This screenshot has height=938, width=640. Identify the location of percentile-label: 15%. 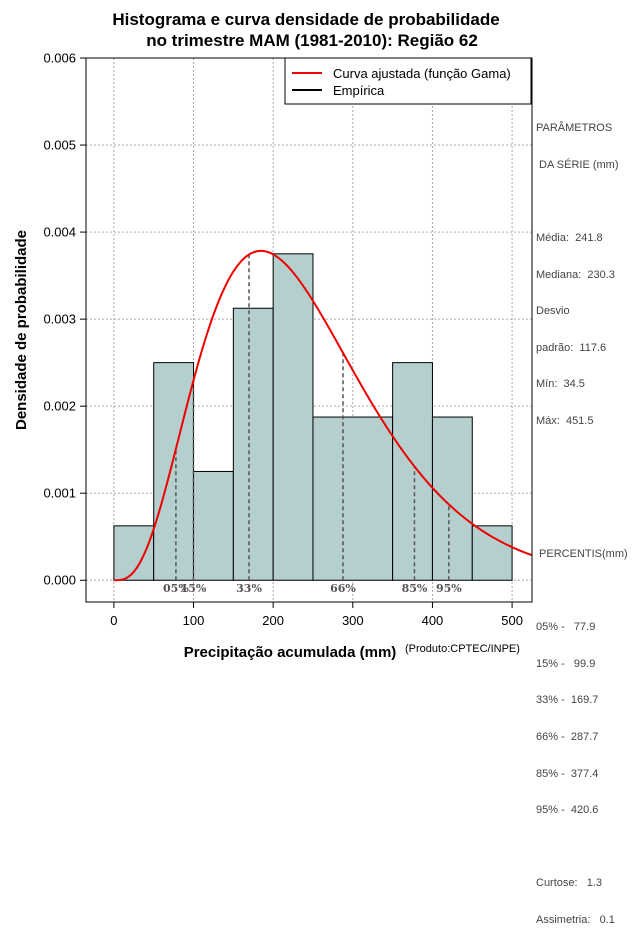
(194, 588).